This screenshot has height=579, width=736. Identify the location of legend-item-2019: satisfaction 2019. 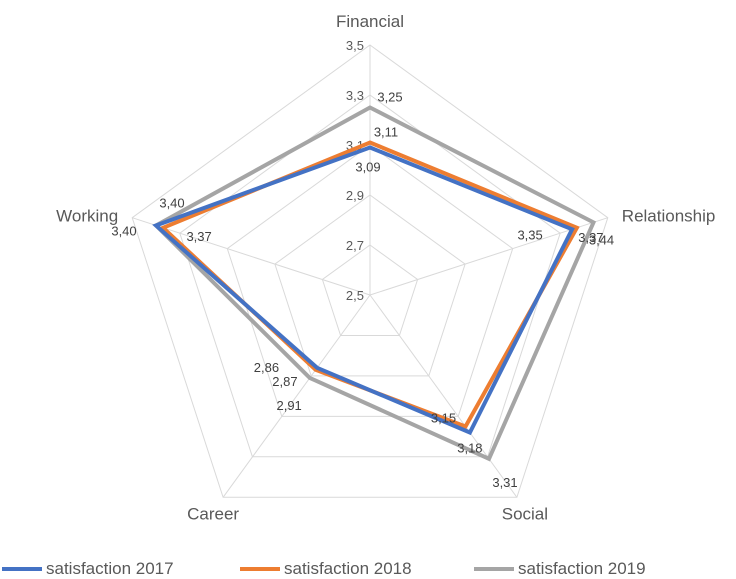
(560, 568).